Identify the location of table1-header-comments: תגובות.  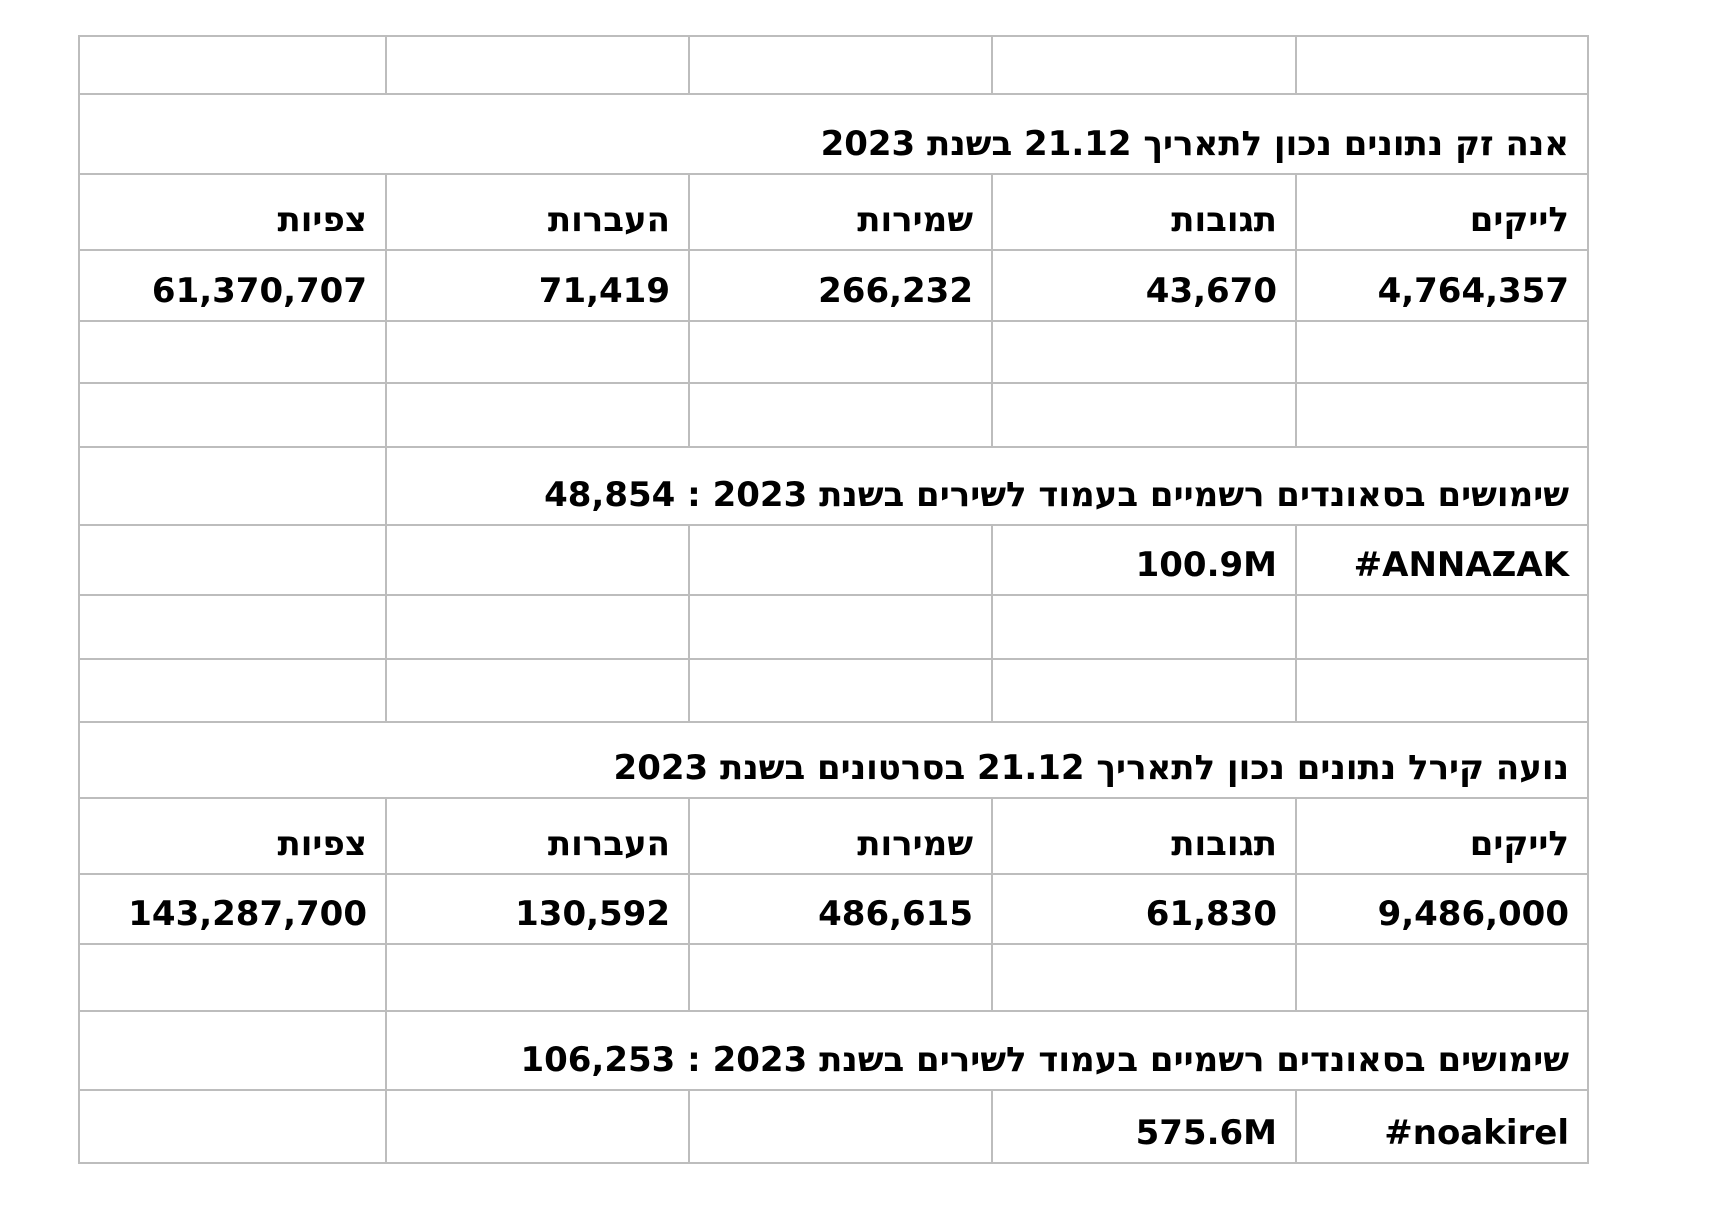
(1144, 212).